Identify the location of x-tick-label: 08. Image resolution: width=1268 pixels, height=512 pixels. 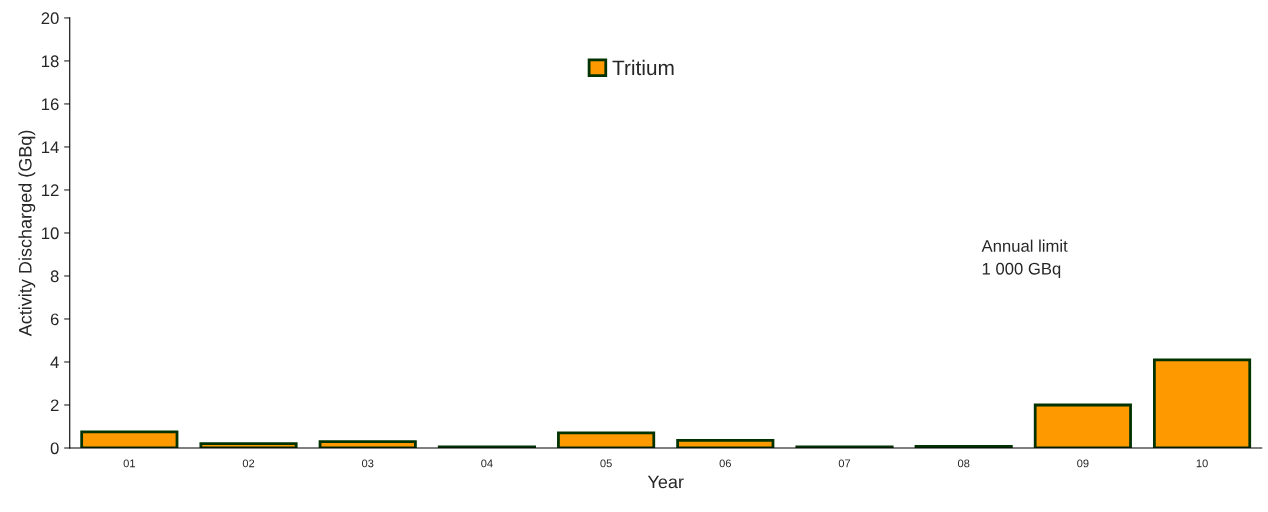
(963, 463).